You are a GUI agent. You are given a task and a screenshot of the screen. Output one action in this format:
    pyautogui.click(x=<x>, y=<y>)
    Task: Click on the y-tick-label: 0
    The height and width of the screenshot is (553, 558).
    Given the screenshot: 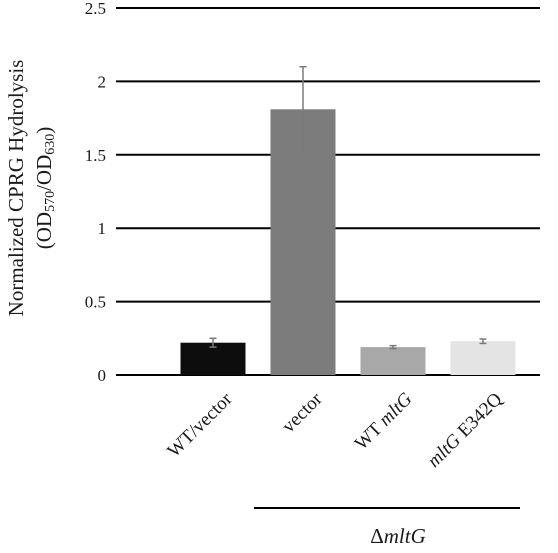 What is the action you would take?
    pyautogui.click(x=102, y=375)
    